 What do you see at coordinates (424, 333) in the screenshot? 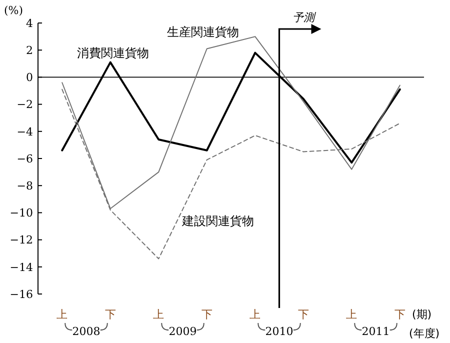
I see `text: (年度)` at bounding box center [424, 333].